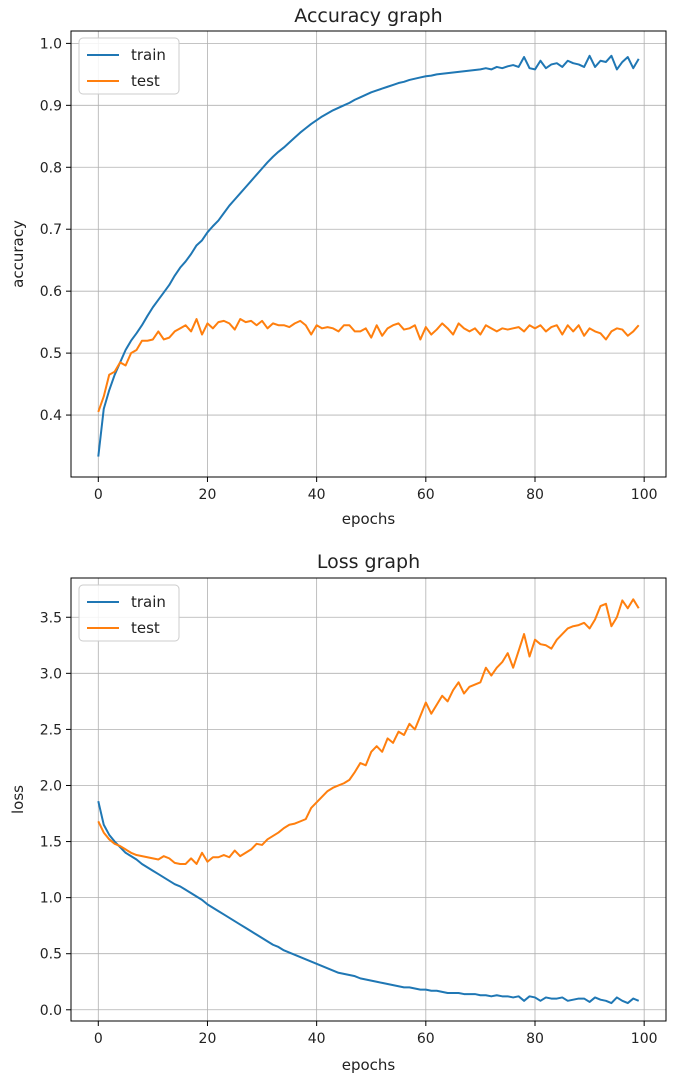  What do you see at coordinates (317, 1039) in the screenshot?
I see `loss-xtick-label: 40` at bounding box center [317, 1039].